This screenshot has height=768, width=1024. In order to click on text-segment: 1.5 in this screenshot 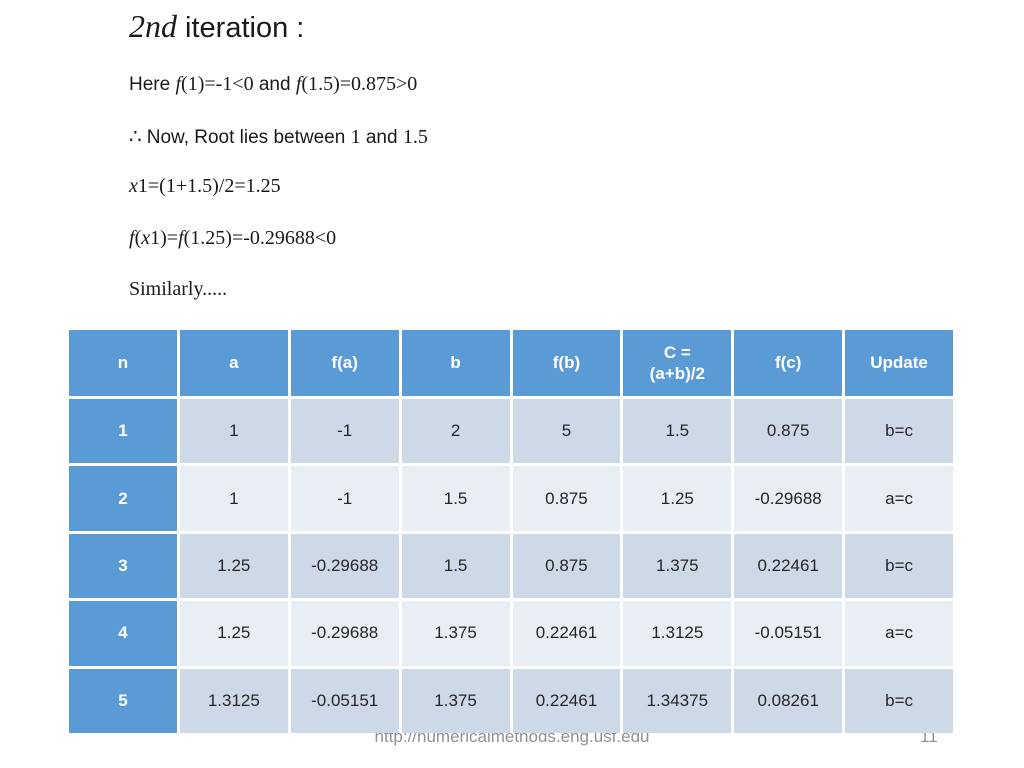, I will do `click(415, 137)`.